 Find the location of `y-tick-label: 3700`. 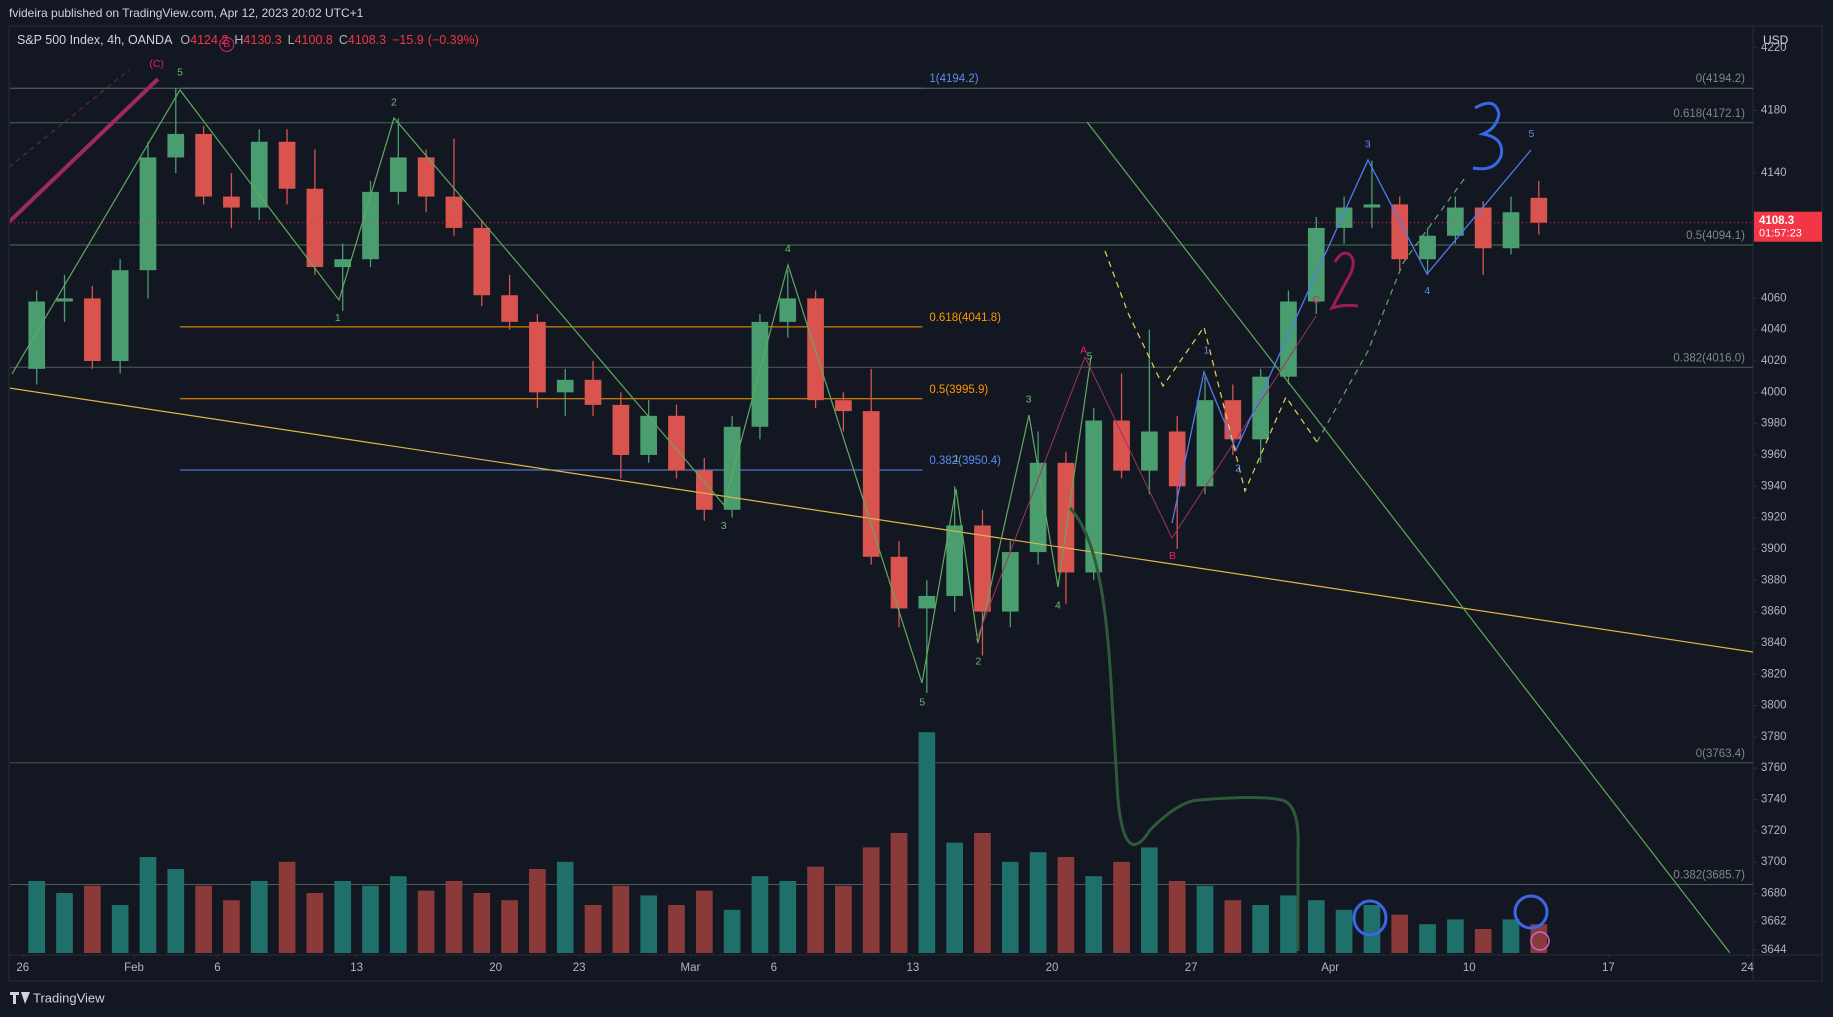

y-tick-label: 3700 is located at coordinates (1774, 862).